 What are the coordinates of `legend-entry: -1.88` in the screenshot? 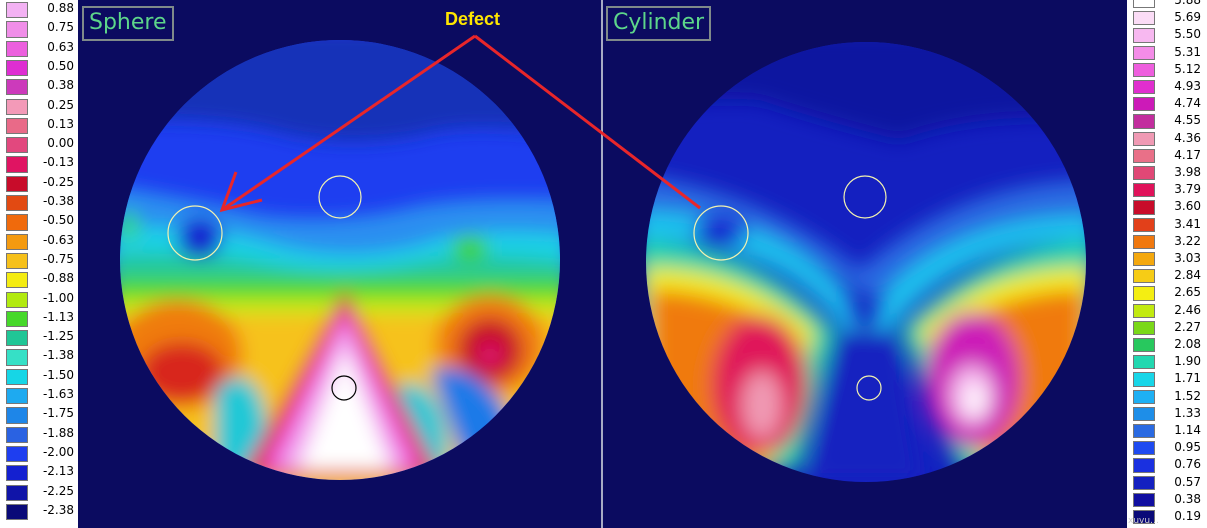 It's located at (40, 434).